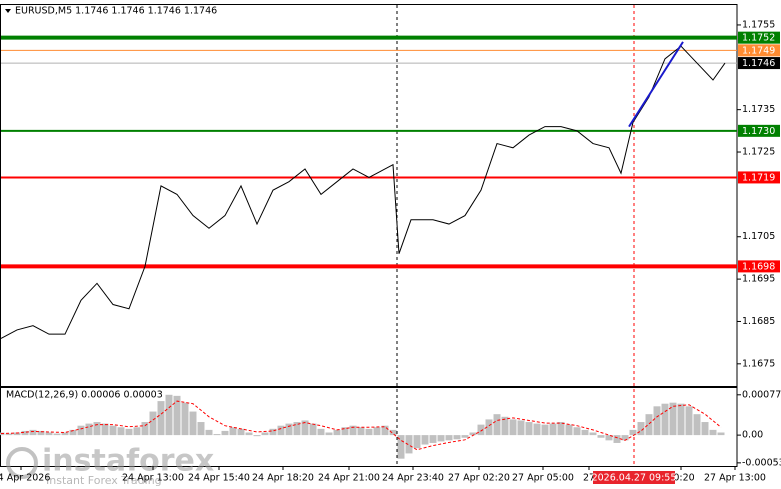  I want to click on x-tick-label: 24 Apr 13:00, so click(153, 478).